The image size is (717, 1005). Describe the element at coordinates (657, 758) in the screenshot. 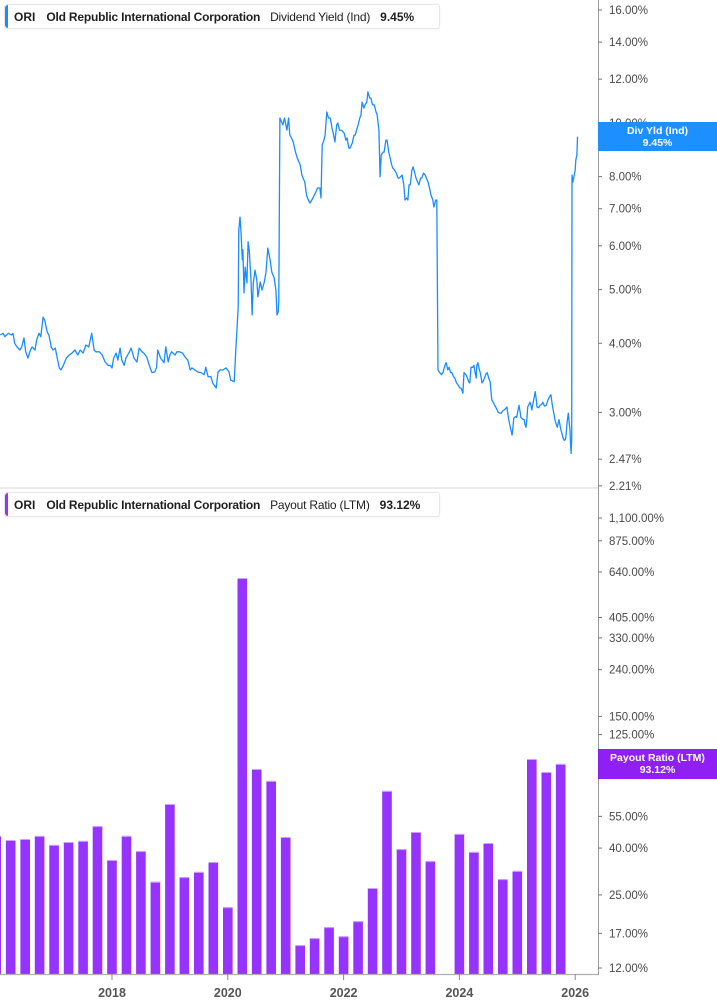

I see `tag-label: Payout Ratio (LTM)` at that location.